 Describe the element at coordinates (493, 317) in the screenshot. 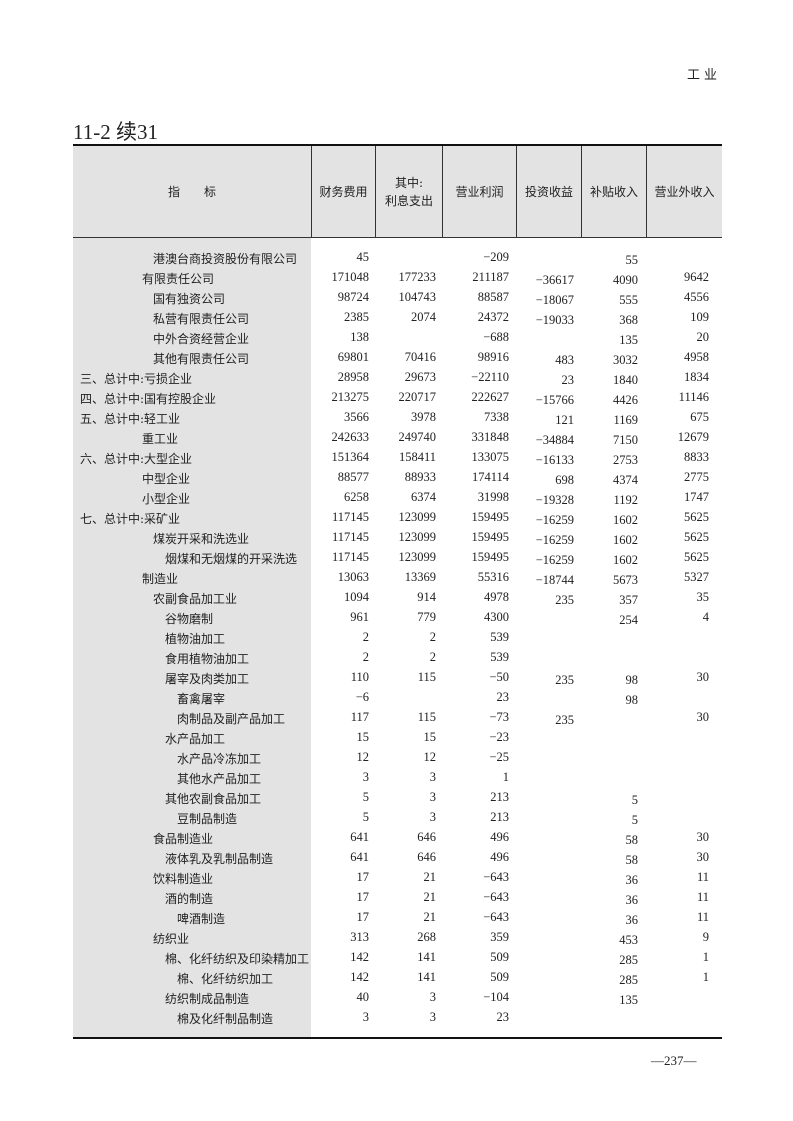

I see `table-cell: 24372` at that location.